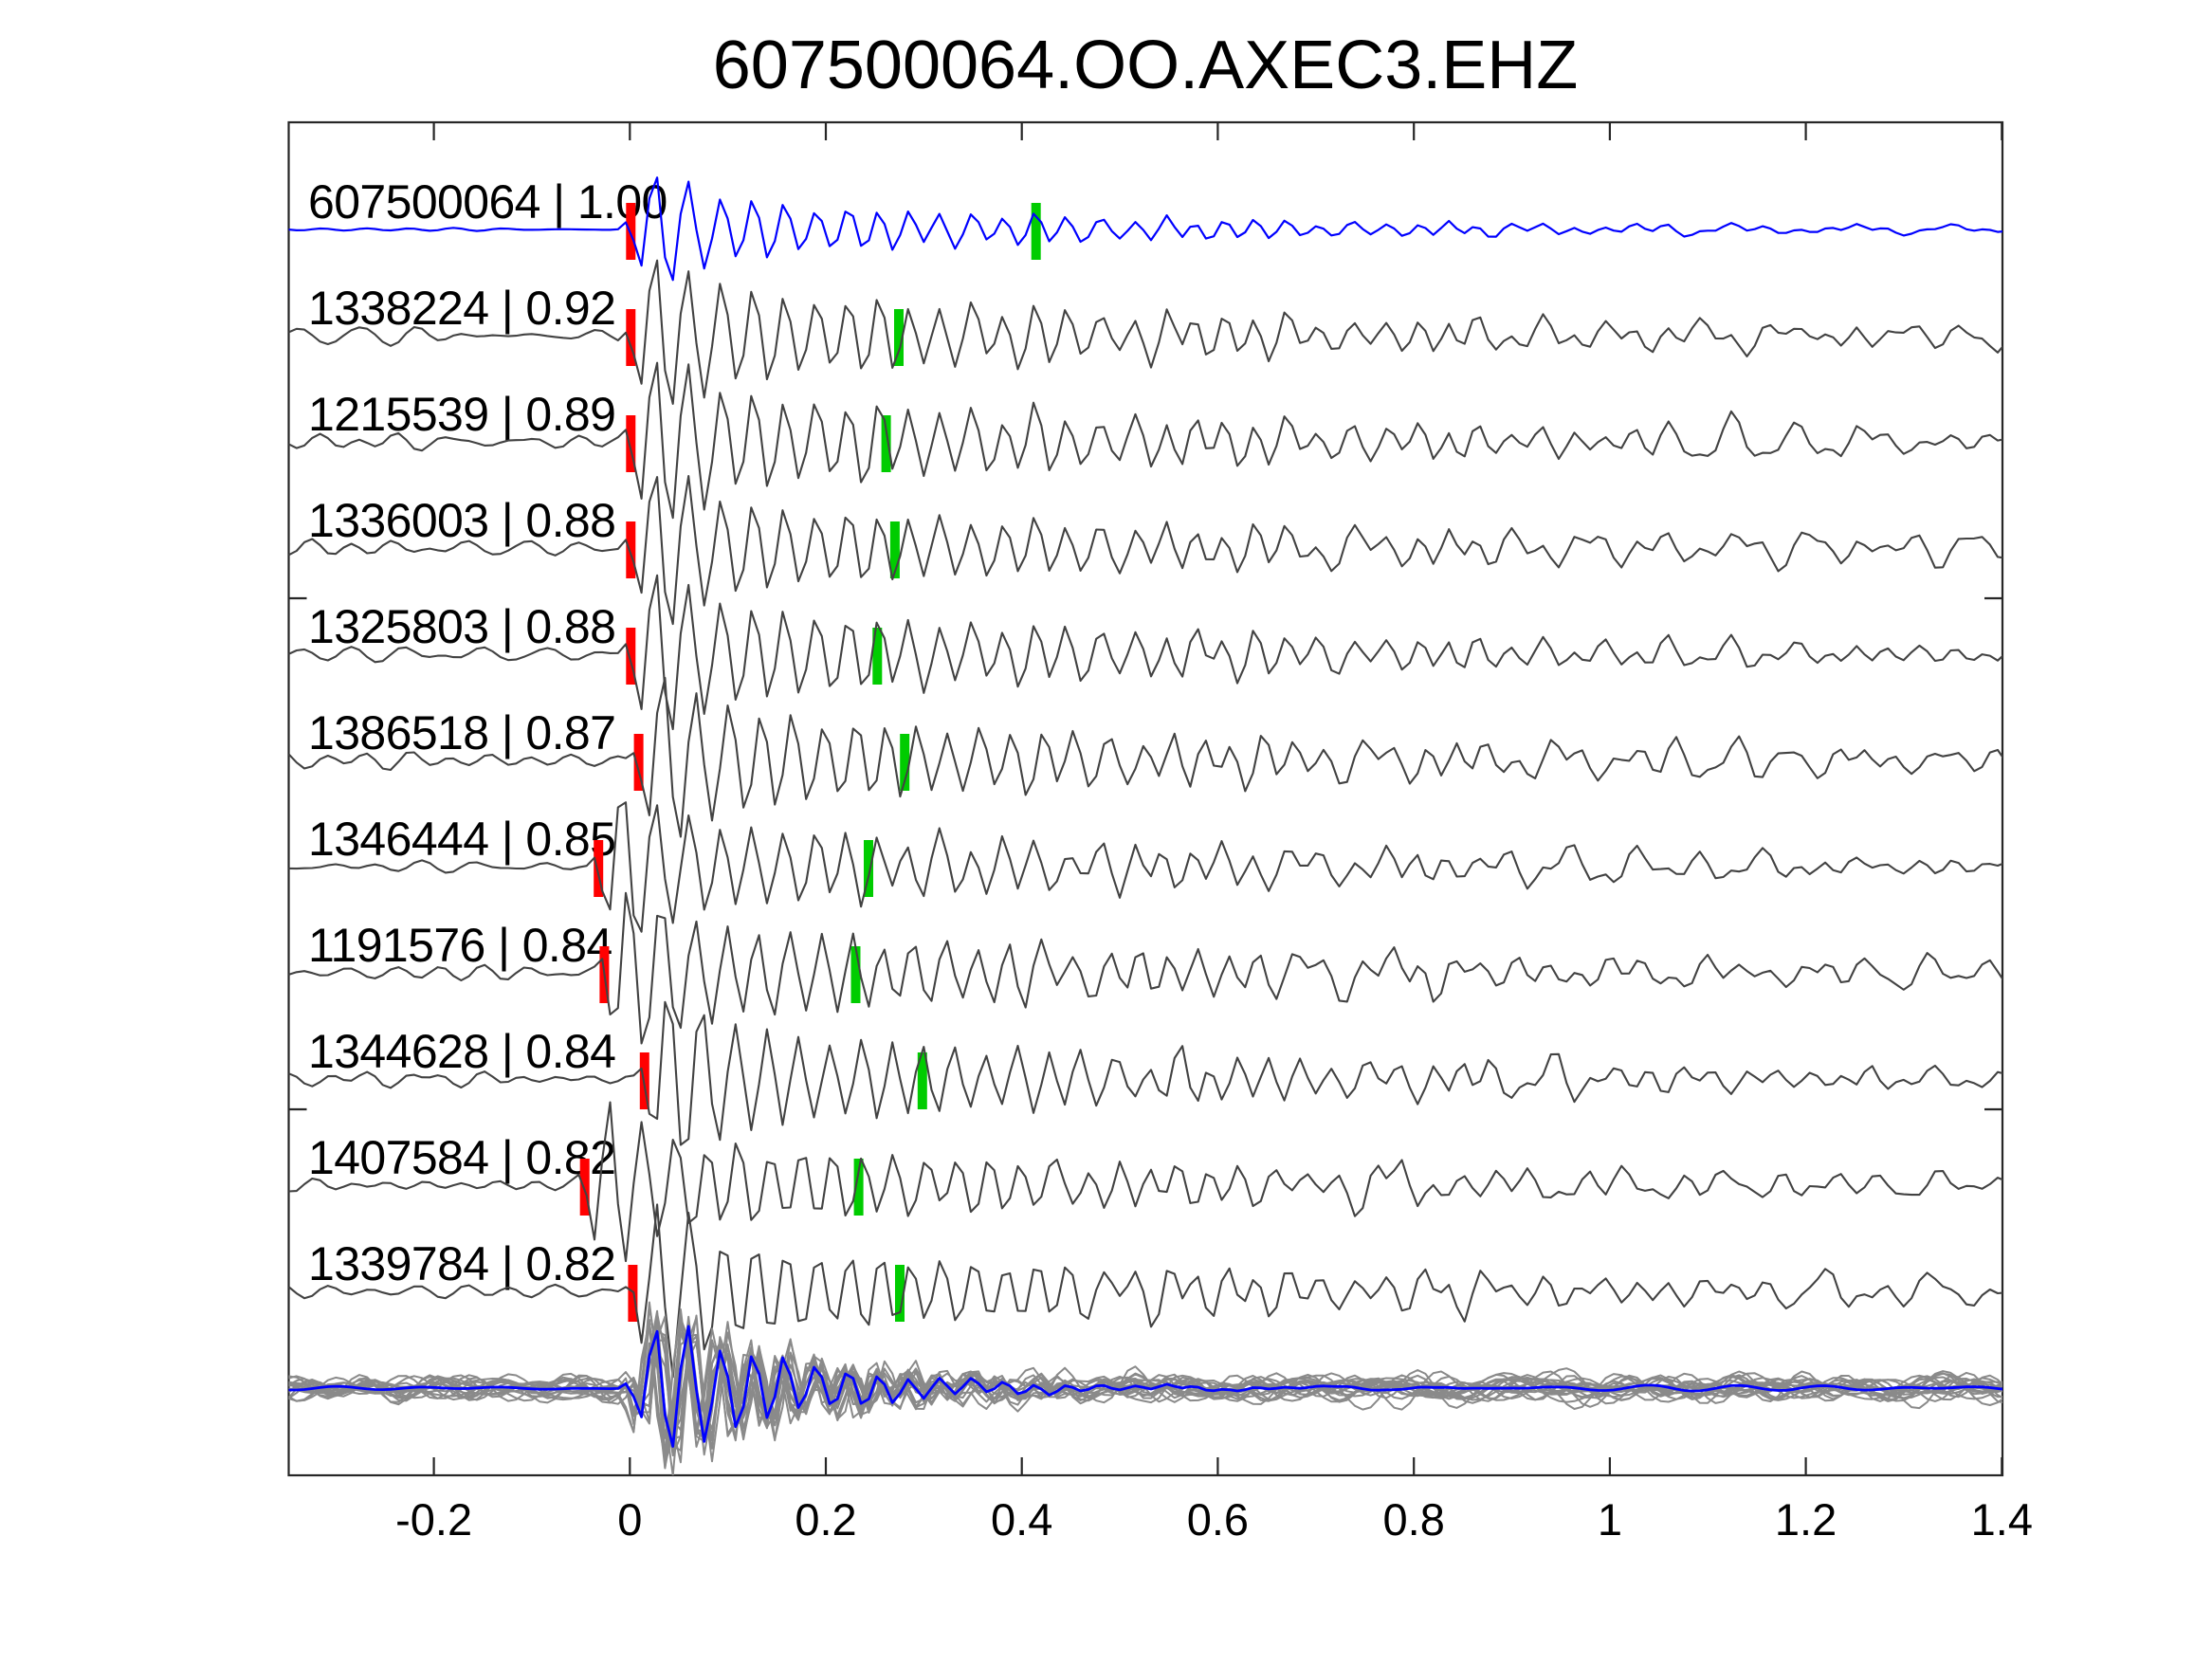 The height and width of the screenshot is (1664, 2212). Describe the element at coordinates (461, 520) in the screenshot. I see `svg-text: 1336003 | 0.88` at that location.